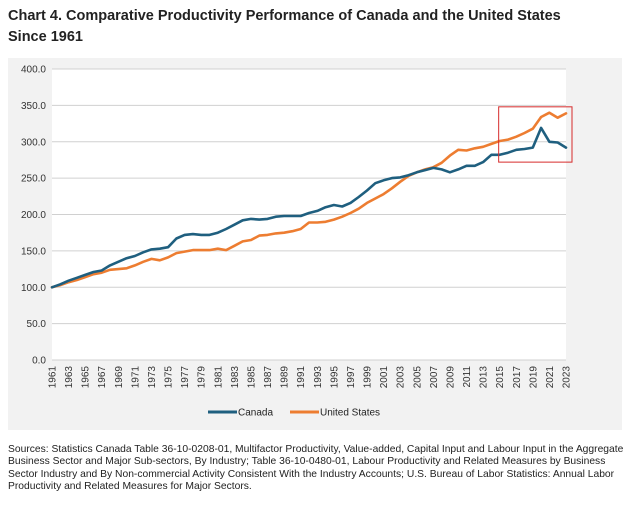 The image size is (633, 525). Describe the element at coordinates (318, 377) in the screenshot. I see `x-tick-label: 1993` at that location.